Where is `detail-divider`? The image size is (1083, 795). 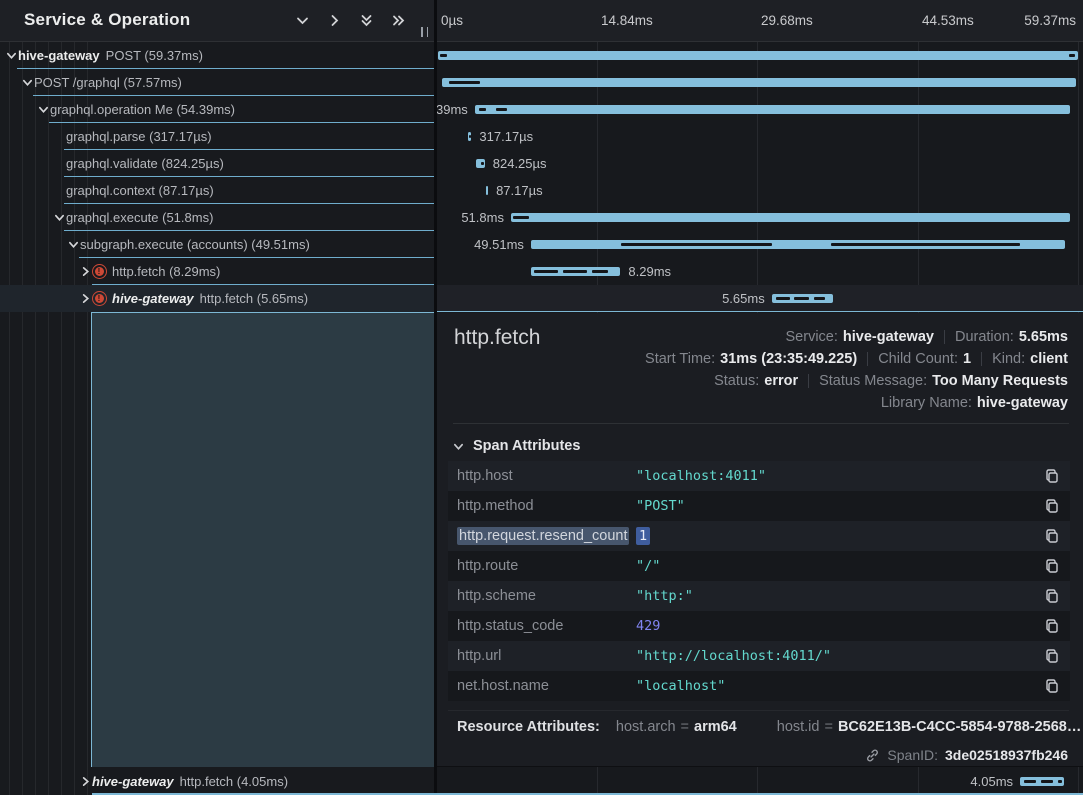
detail-divider is located at coordinates (761, 423).